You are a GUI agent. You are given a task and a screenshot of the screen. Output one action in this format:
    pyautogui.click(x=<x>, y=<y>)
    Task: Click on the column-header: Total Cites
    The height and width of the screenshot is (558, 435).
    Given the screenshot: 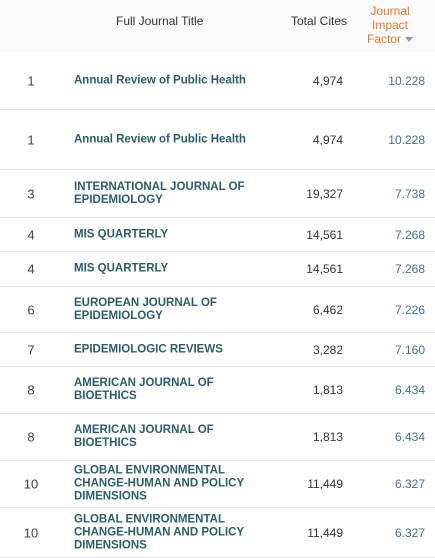 What is the action you would take?
    pyautogui.click(x=318, y=21)
    